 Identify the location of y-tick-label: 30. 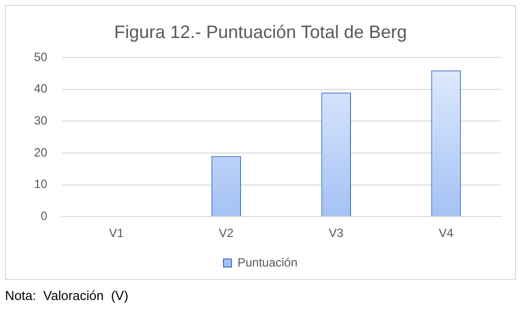
(41, 121).